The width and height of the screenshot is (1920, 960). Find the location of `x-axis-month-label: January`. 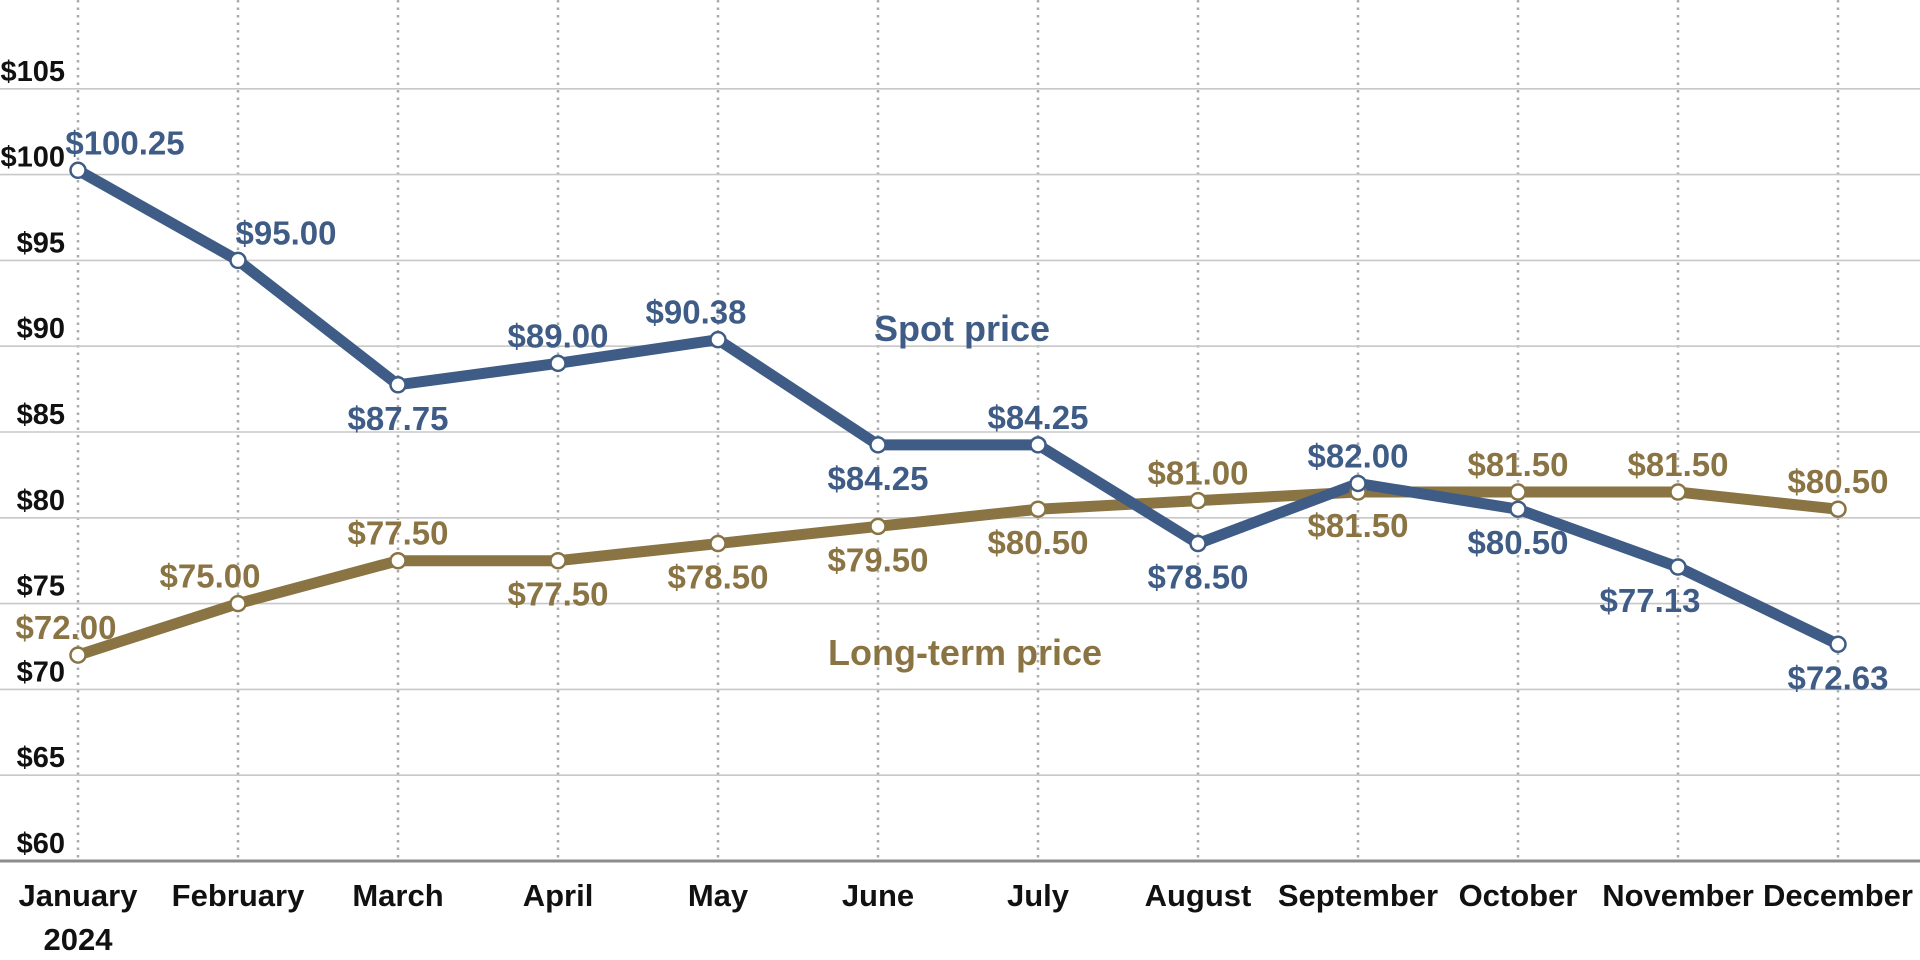

x-axis-month-label: January is located at coordinates (79, 895).